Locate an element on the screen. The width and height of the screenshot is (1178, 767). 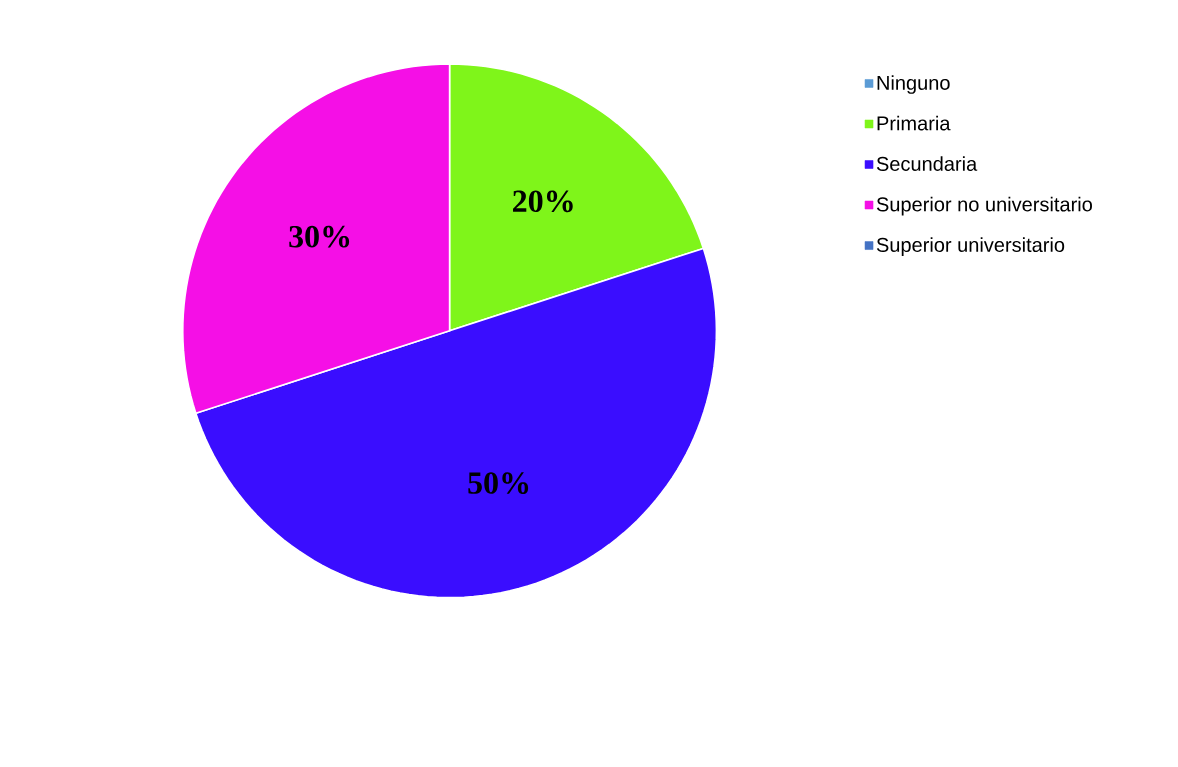
data-label: 20% is located at coordinates (543, 201).